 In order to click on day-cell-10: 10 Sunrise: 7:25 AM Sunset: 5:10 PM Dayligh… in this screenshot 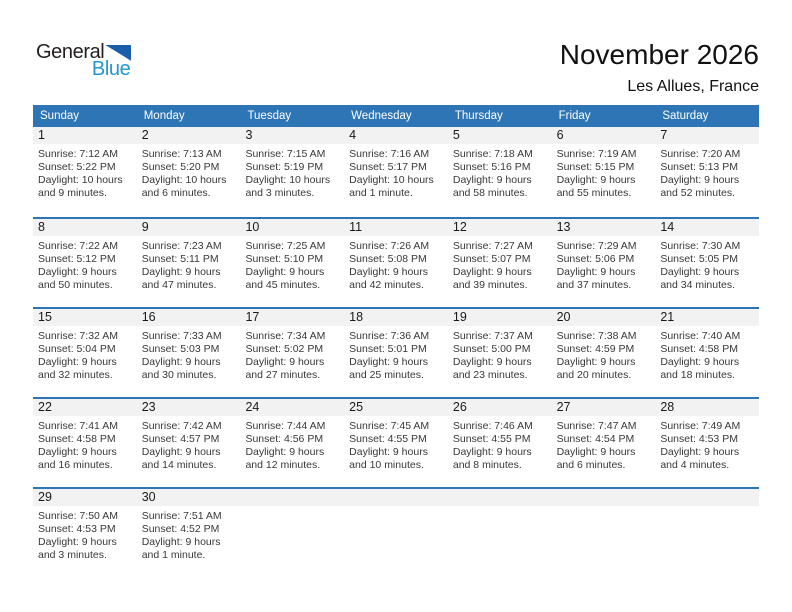, I will do `click(292, 263)`.